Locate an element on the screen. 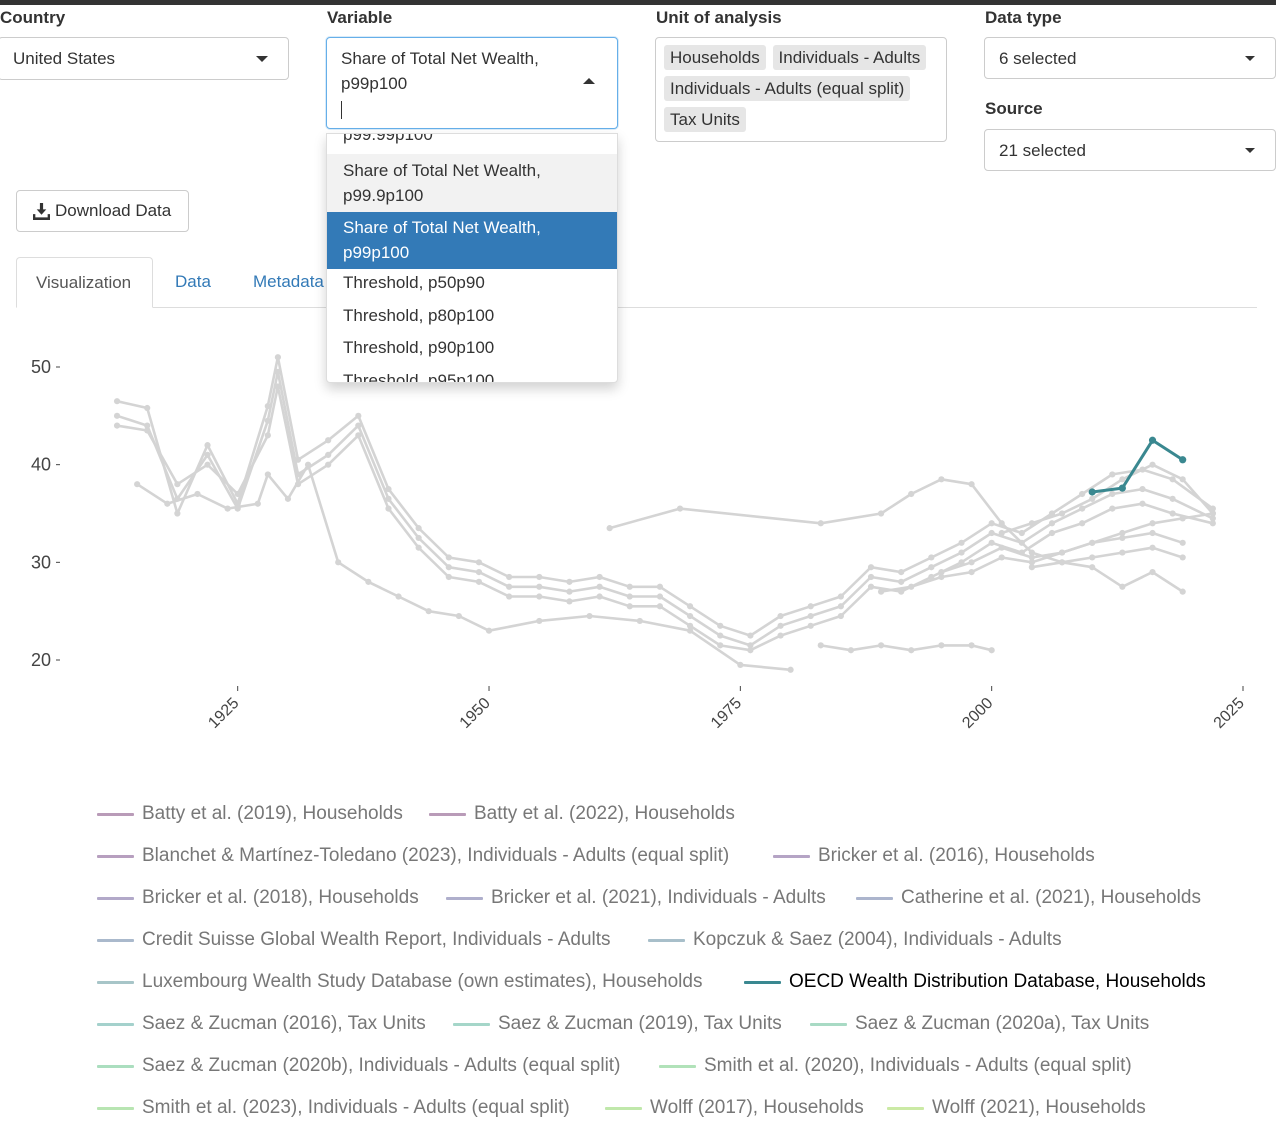 This screenshot has width=1276, height=1141. source-select: 21 selected is located at coordinates (1130, 150).